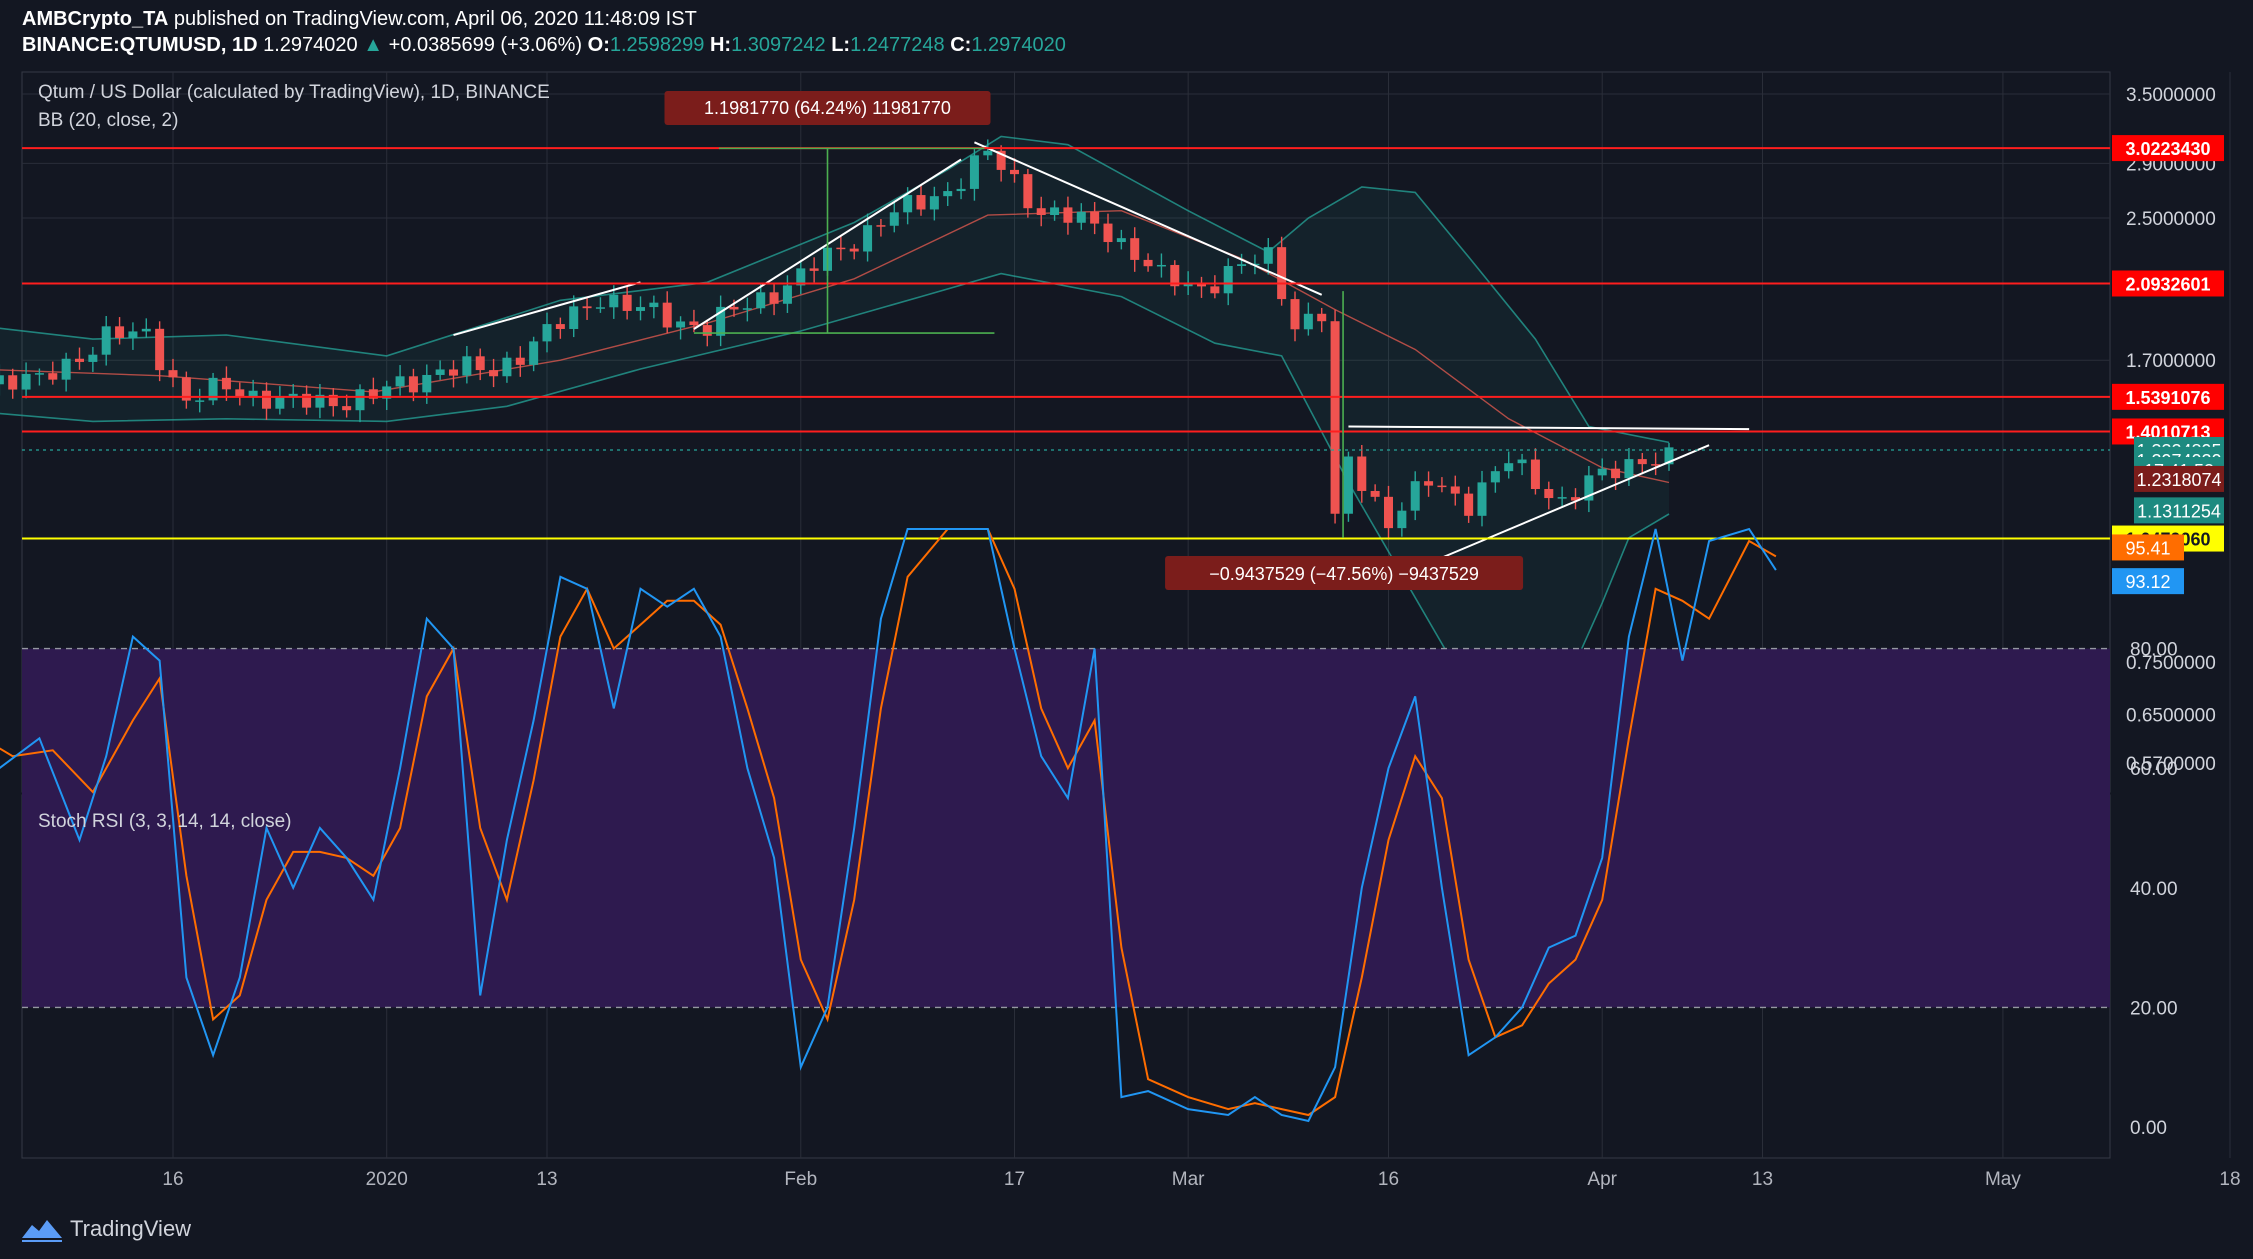 The width and height of the screenshot is (2253, 1259). What do you see at coordinates (131, 1228) in the screenshot?
I see `tradingview-brand: TradingView` at bounding box center [131, 1228].